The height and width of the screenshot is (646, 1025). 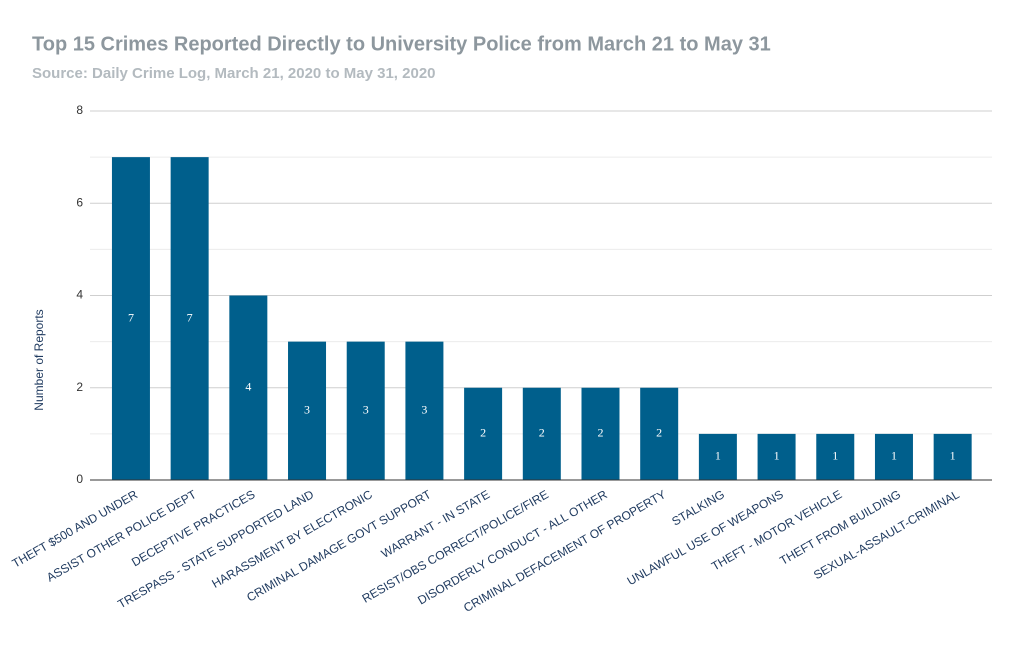 What do you see at coordinates (79, 295) in the screenshot?
I see `y-tick-label: 4` at bounding box center [79, 295].